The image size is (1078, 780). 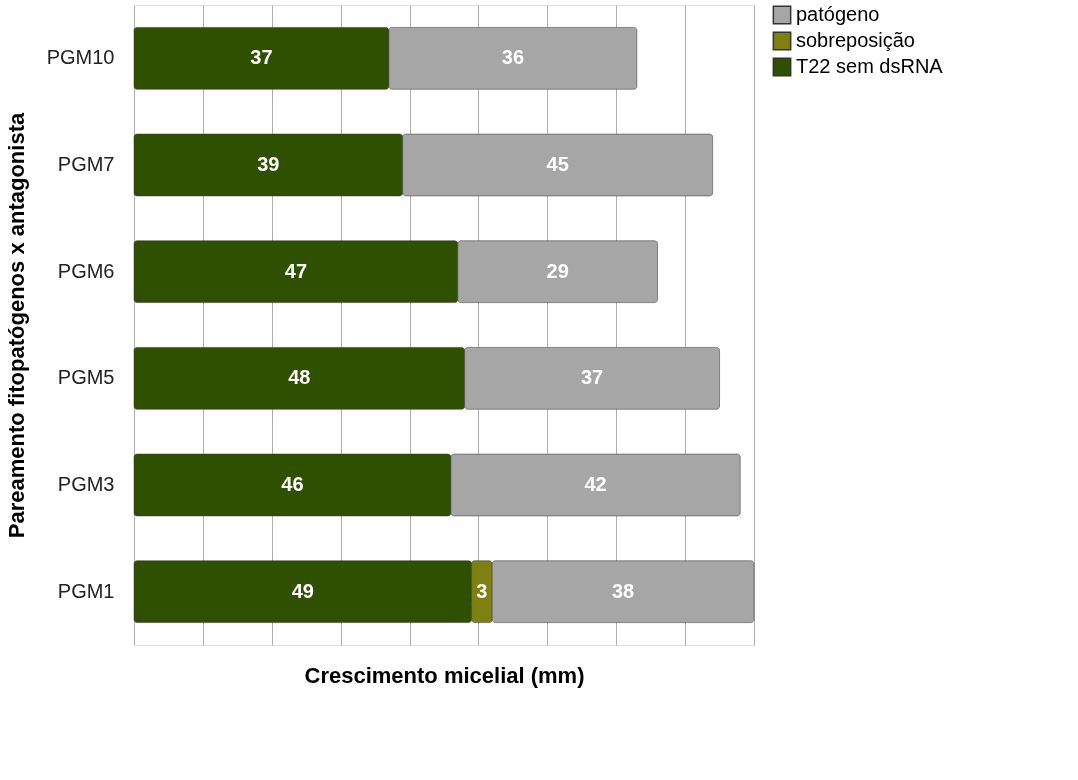 What do you see at coordinates (80, 57) in the screenshot?
I see `y-tick-label: PGM10` at bounding box center [80, 57].